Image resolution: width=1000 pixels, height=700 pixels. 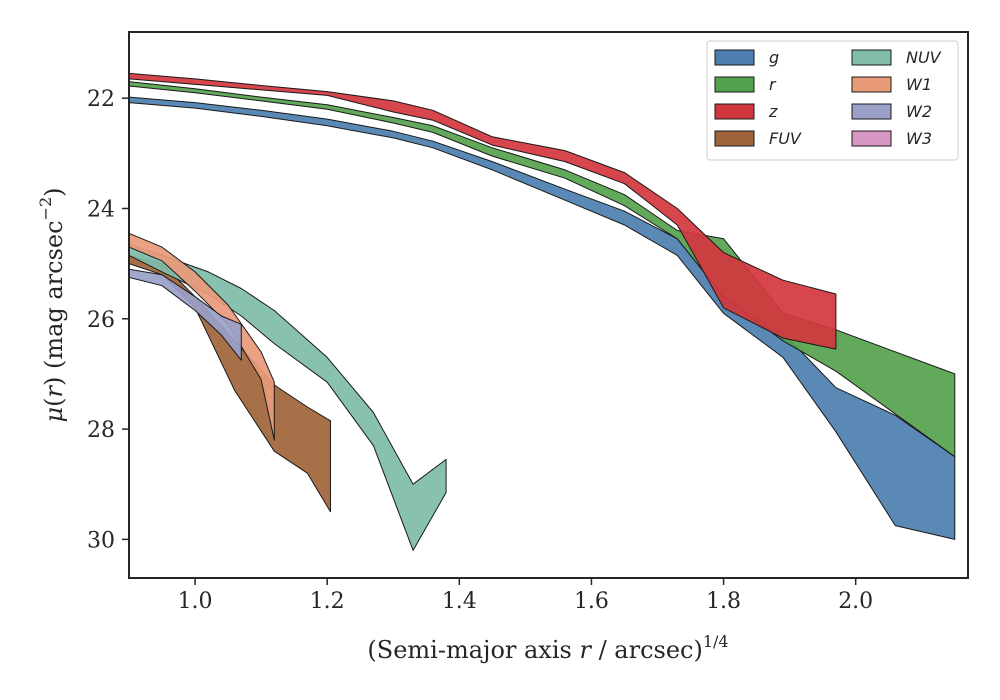 I want to click on y-tick-label: 28, so click(x=101, y=430).